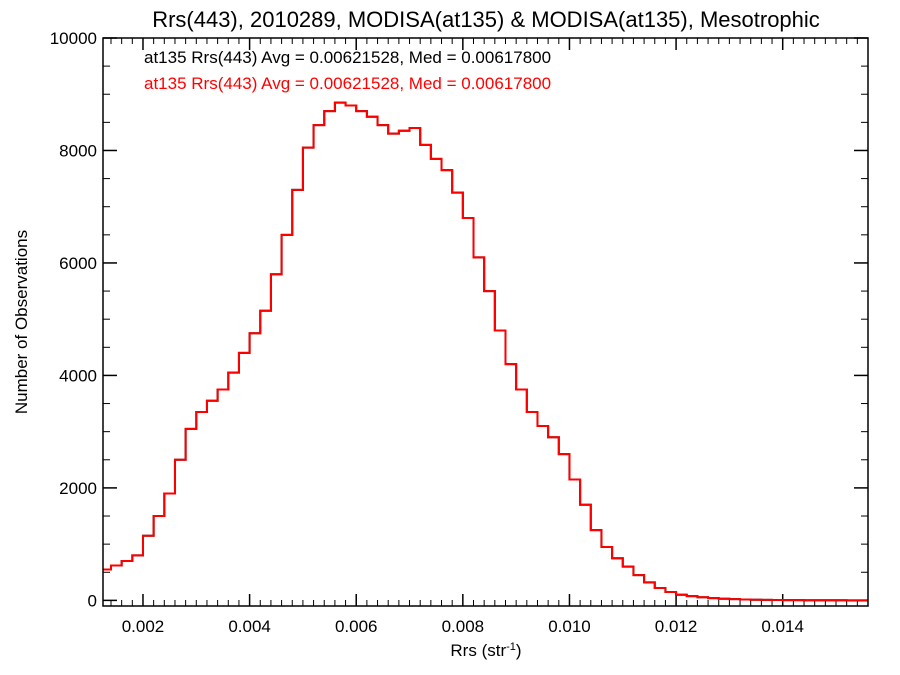 The width and height of the screenshot is (900, 675). I want to click on x-tick-labels: 0.002 0.004 0.006 0.008 0.010 0.012 0.014, so click(463, 626).